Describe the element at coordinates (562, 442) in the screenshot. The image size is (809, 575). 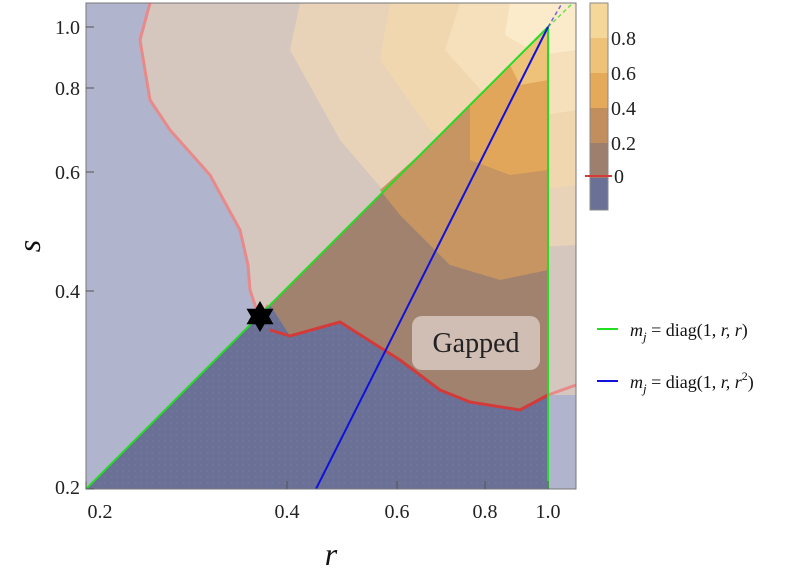
I see `region-right-strip` at that location.